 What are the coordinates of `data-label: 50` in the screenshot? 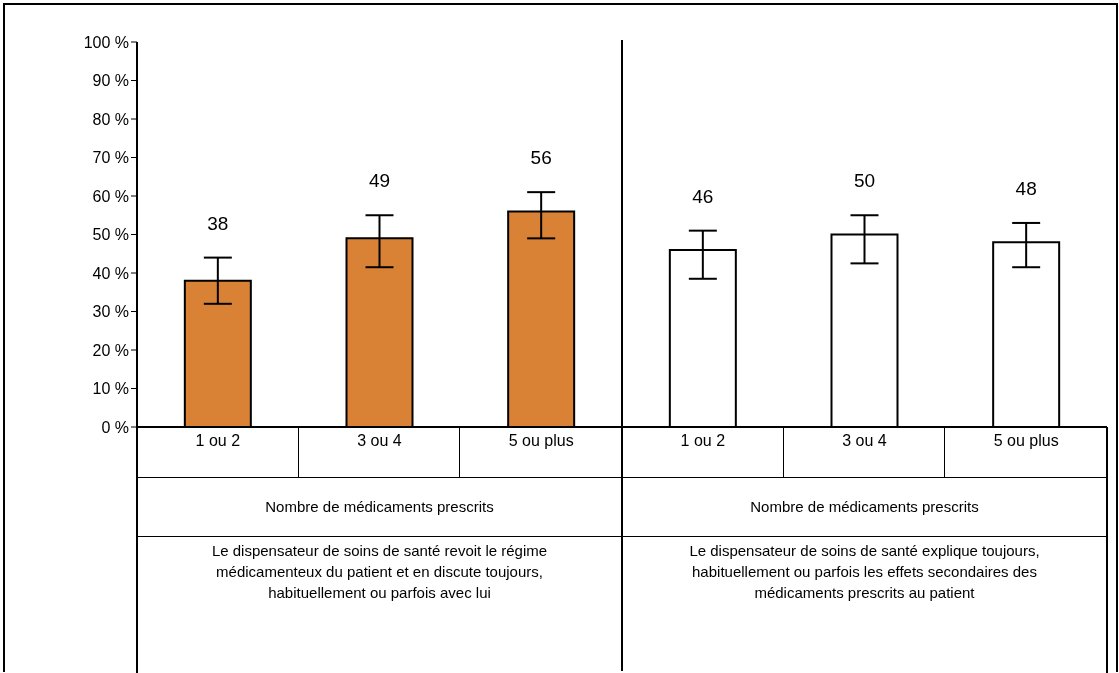 It's located at (864, 181).